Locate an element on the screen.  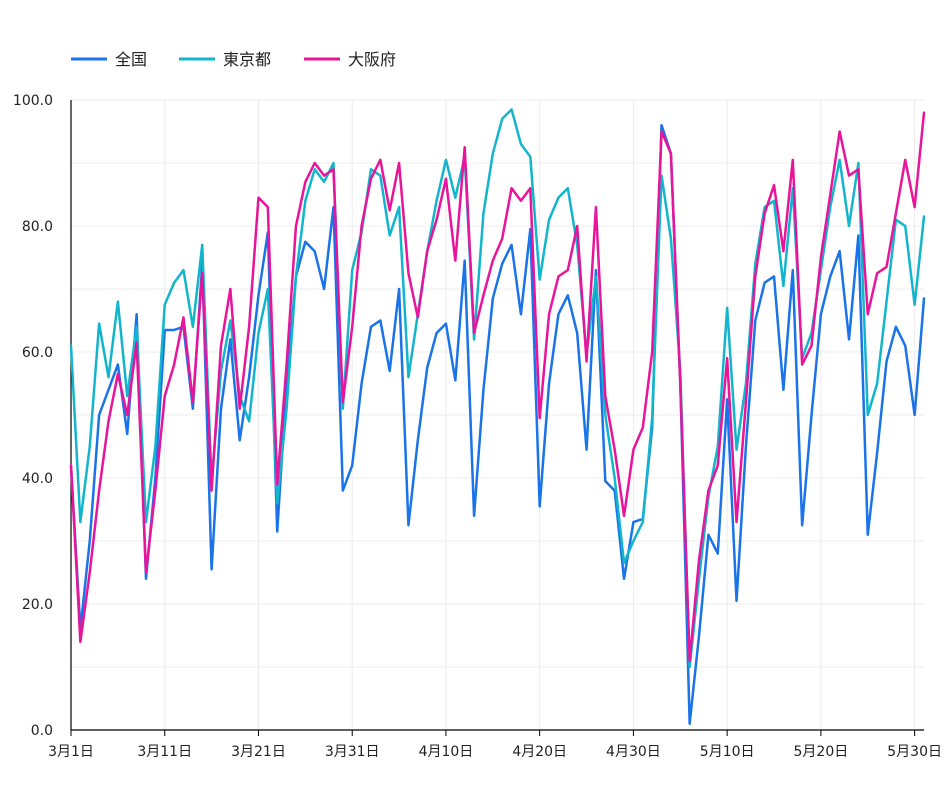
x-tick-label: 5月30日 is located at coordinates (914, 752).